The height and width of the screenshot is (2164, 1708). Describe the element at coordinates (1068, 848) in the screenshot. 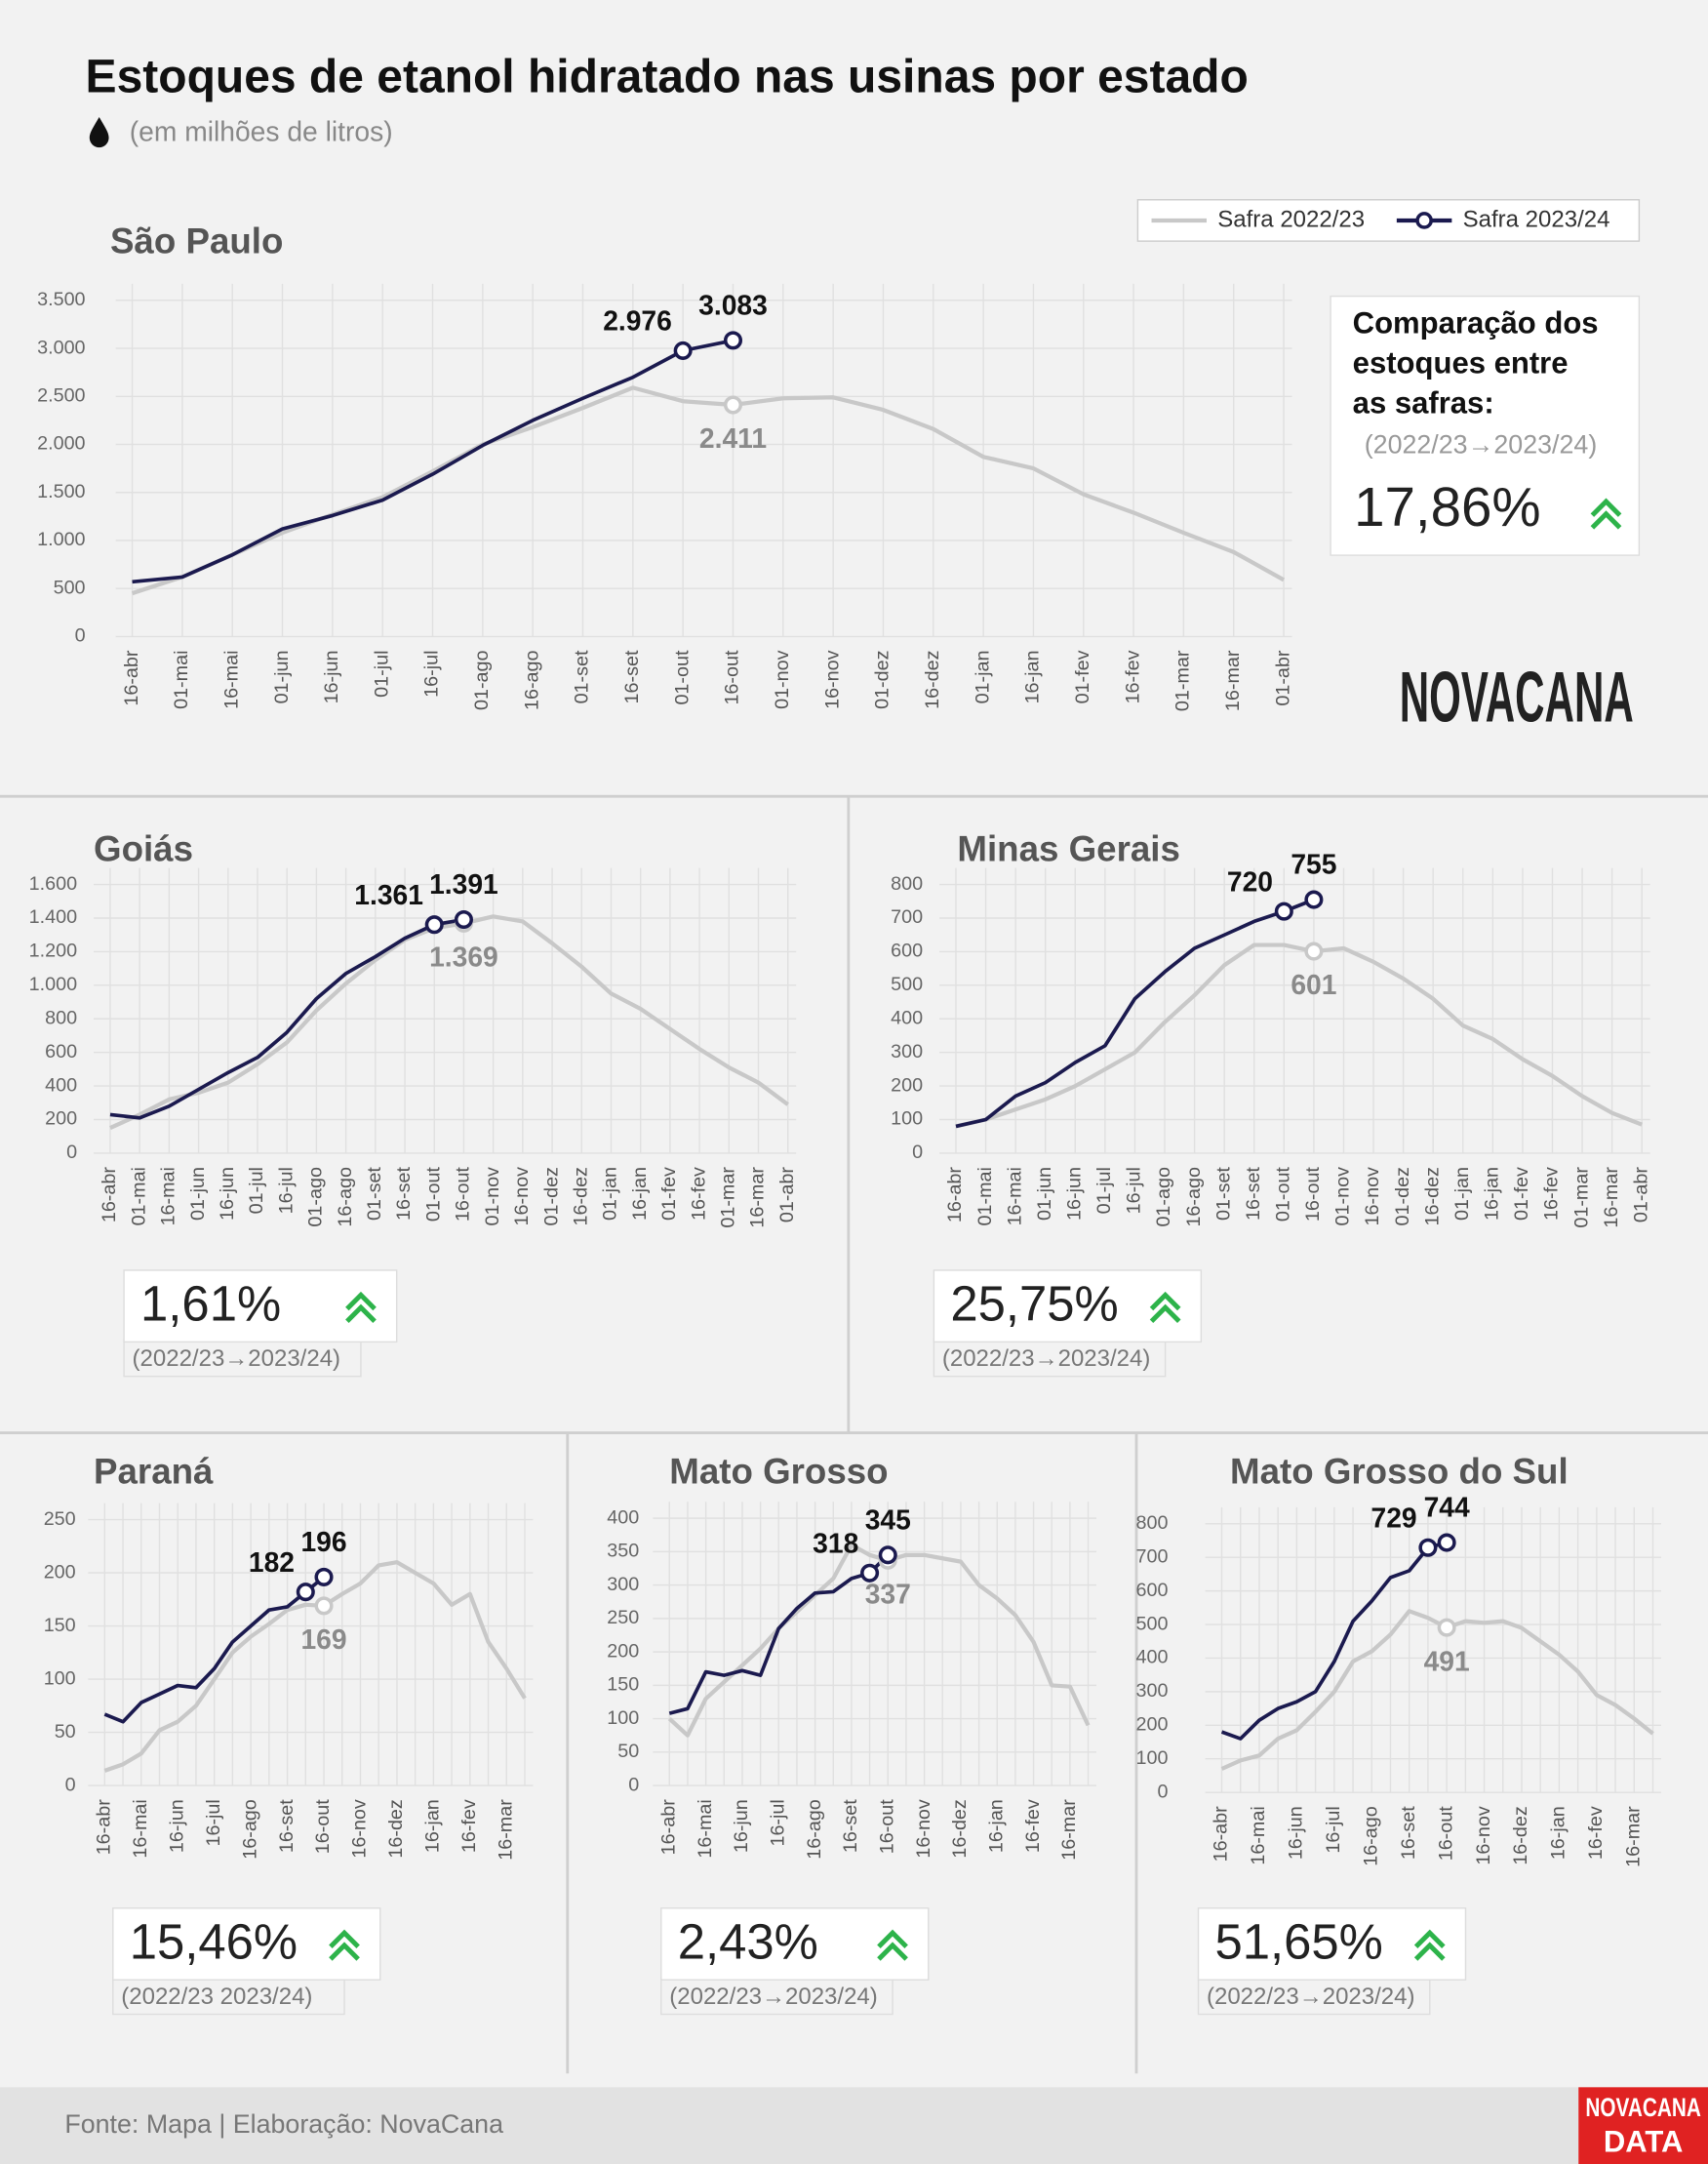

I see `chart-title: Minas Gerais` at that location.